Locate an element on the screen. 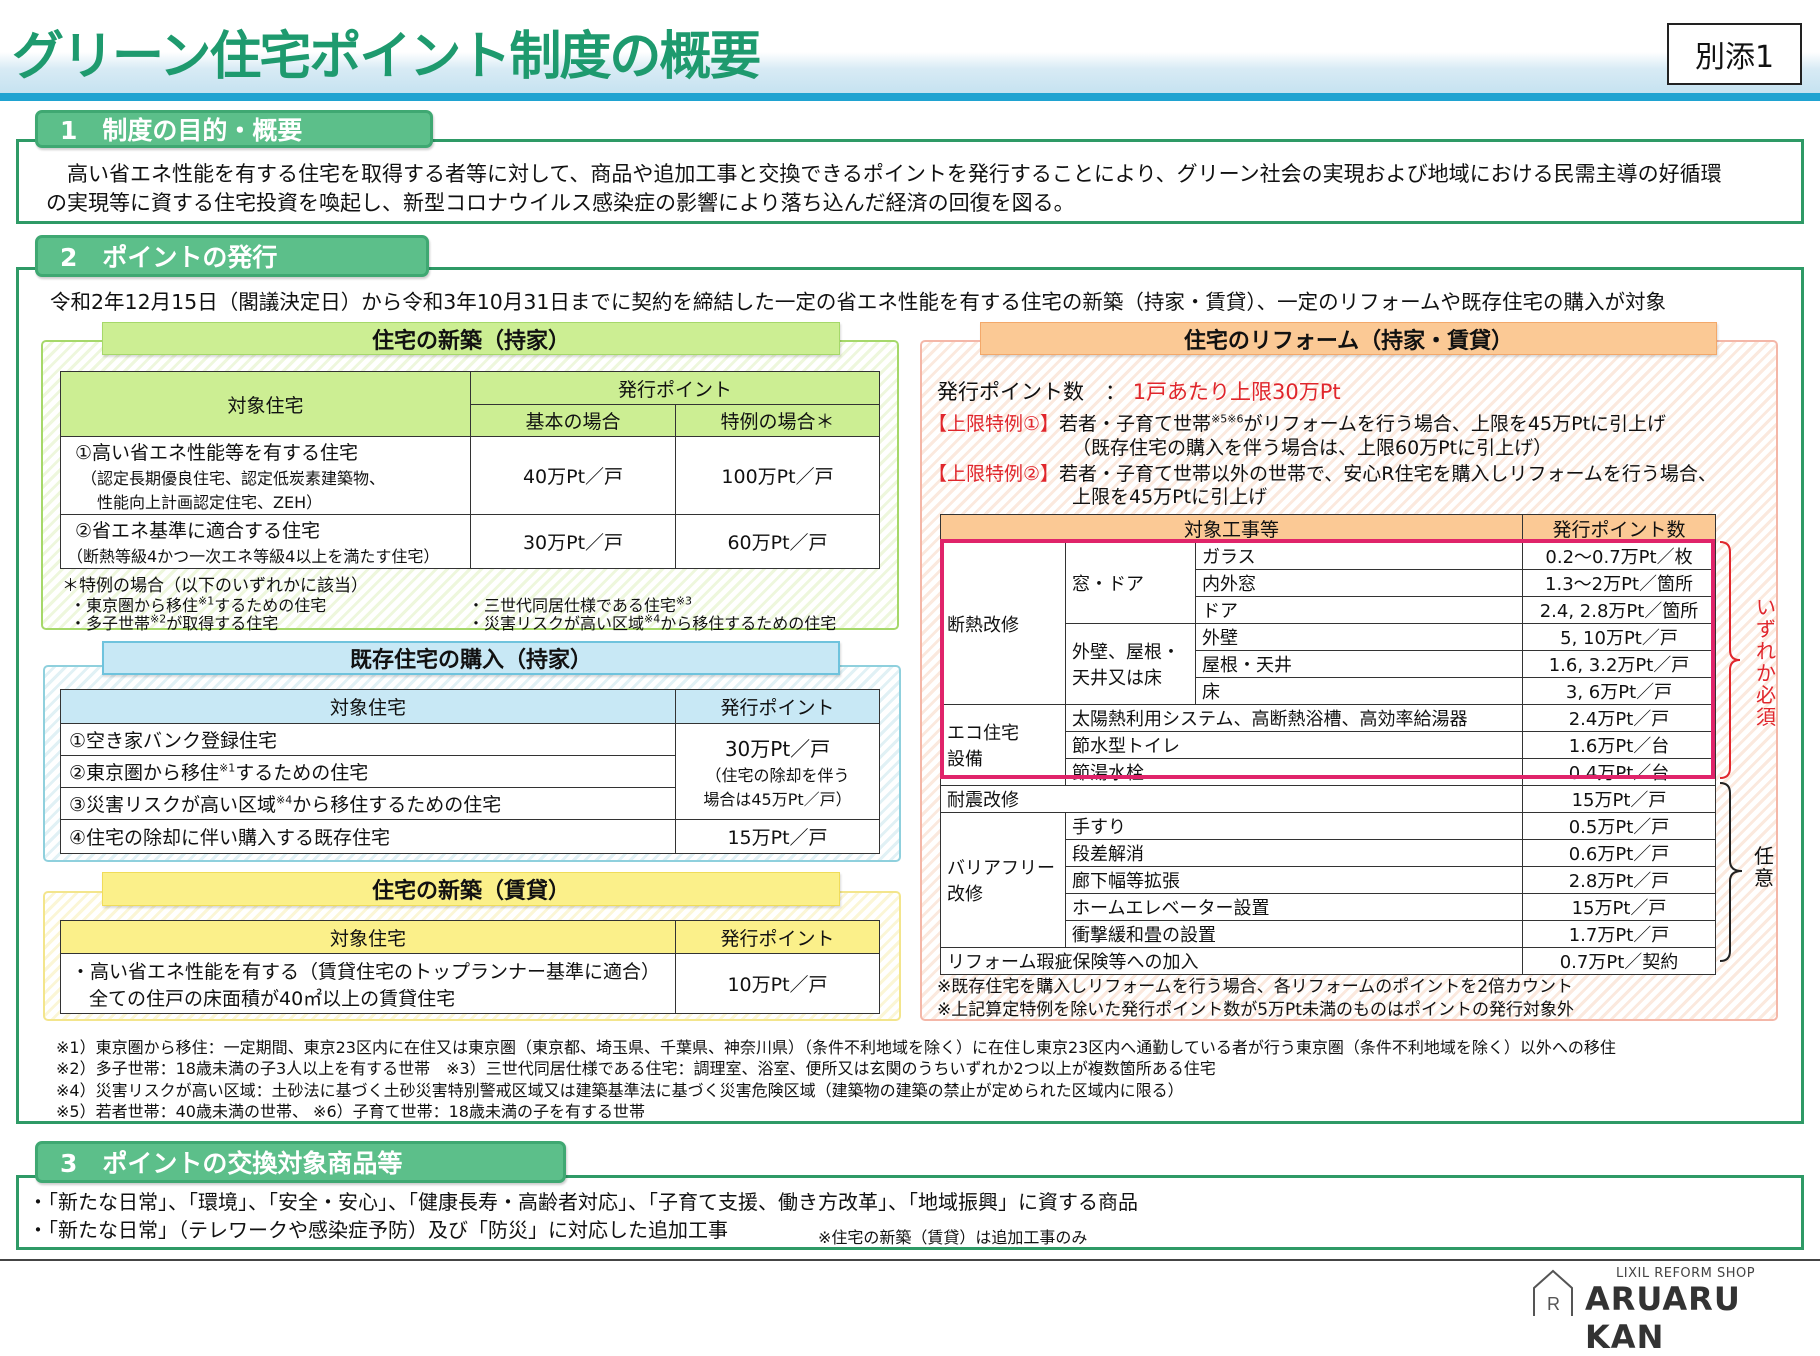 The height and width of the screenshot is (1356, 1820). optional-bracket-icon is located at coordinates (1731, 872).